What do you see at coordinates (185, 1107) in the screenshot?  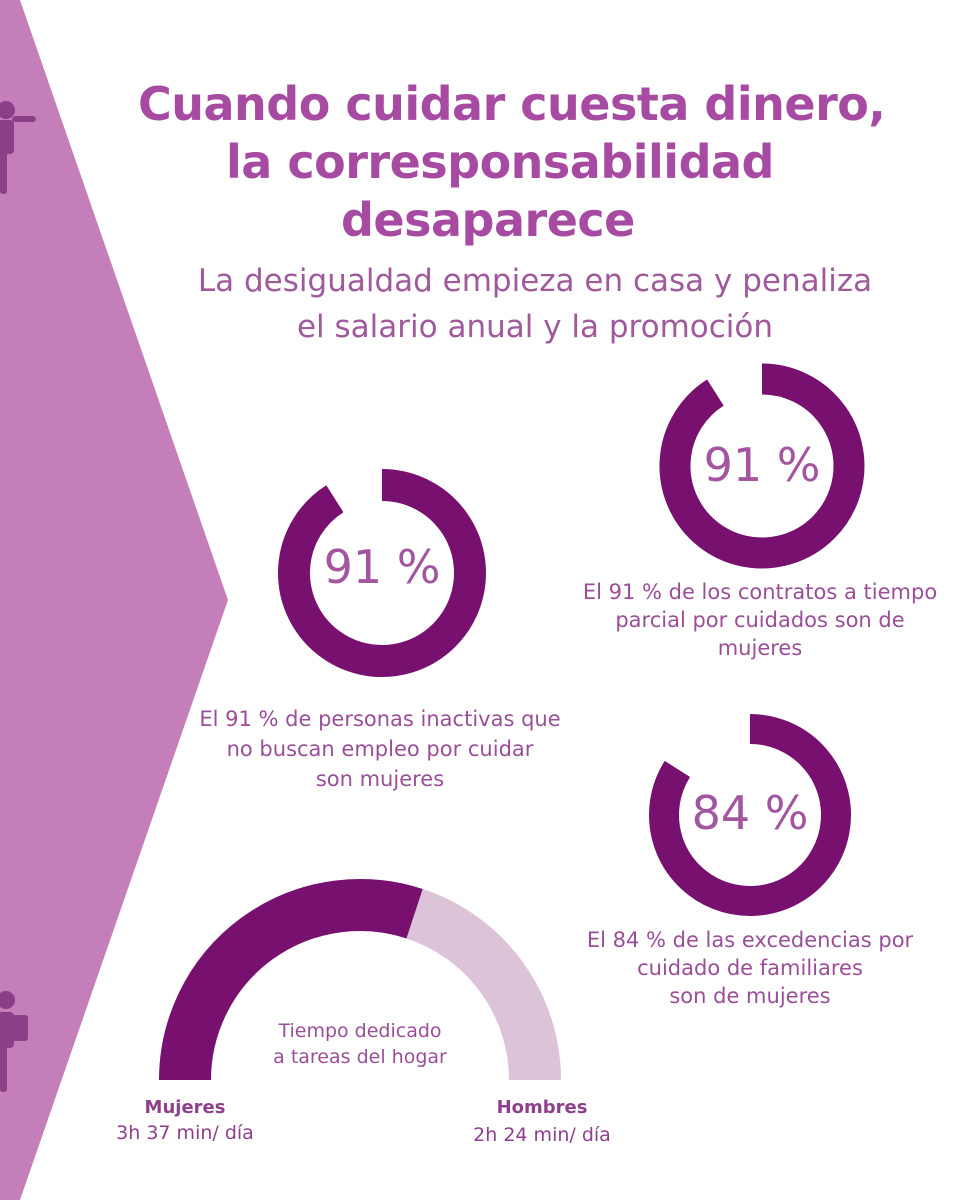 I see `legend-label-mujeres: Mujeres` at bounding box center [185, 1107].